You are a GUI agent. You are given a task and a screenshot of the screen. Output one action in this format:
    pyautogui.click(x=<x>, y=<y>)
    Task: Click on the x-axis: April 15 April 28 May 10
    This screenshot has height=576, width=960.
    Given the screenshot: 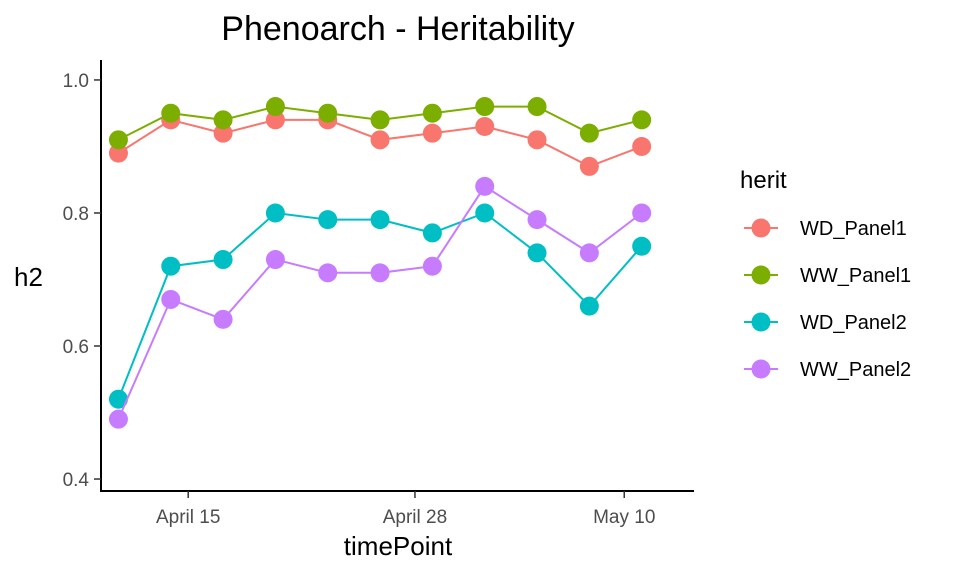 What is the action you would take?
    pyautogui.click(x=397, y=509)
    